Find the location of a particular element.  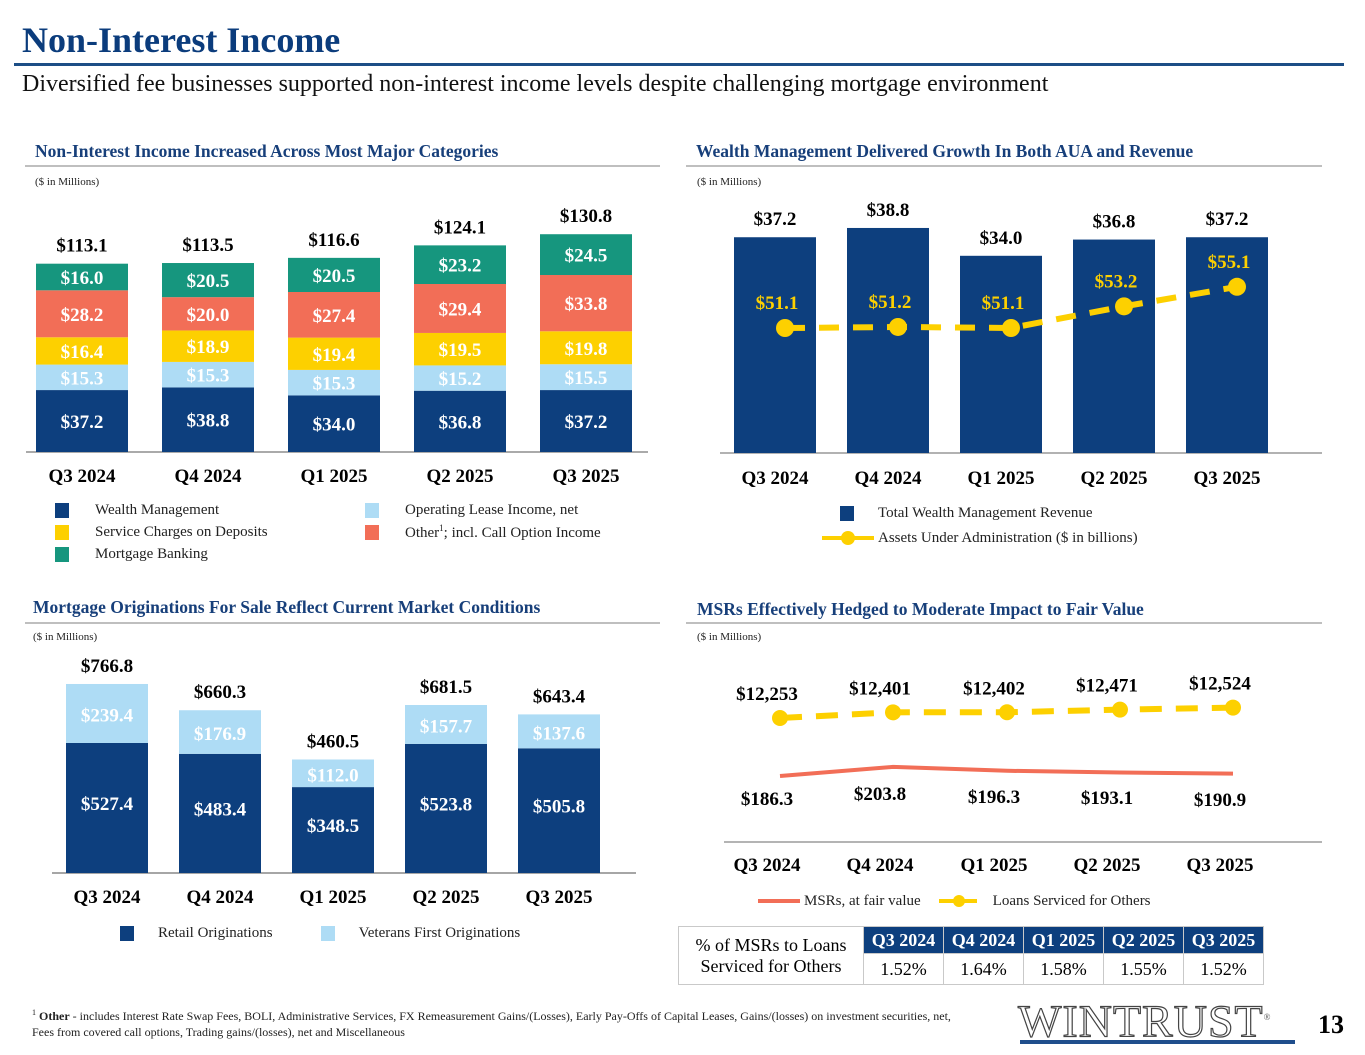

legend-item-loans-serviced: Loans Serviced for Others is located at coordinates (1044, 901).